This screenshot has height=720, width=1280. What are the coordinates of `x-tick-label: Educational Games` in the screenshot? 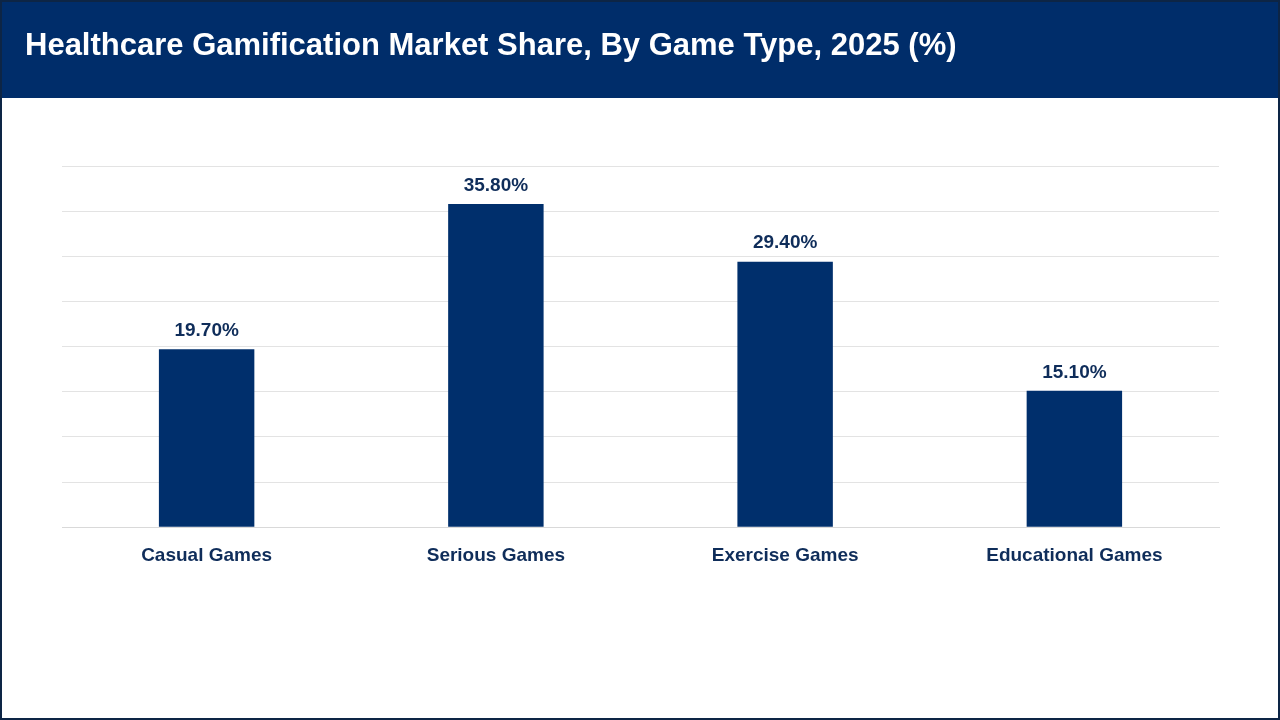 It's located at (1074, 554).